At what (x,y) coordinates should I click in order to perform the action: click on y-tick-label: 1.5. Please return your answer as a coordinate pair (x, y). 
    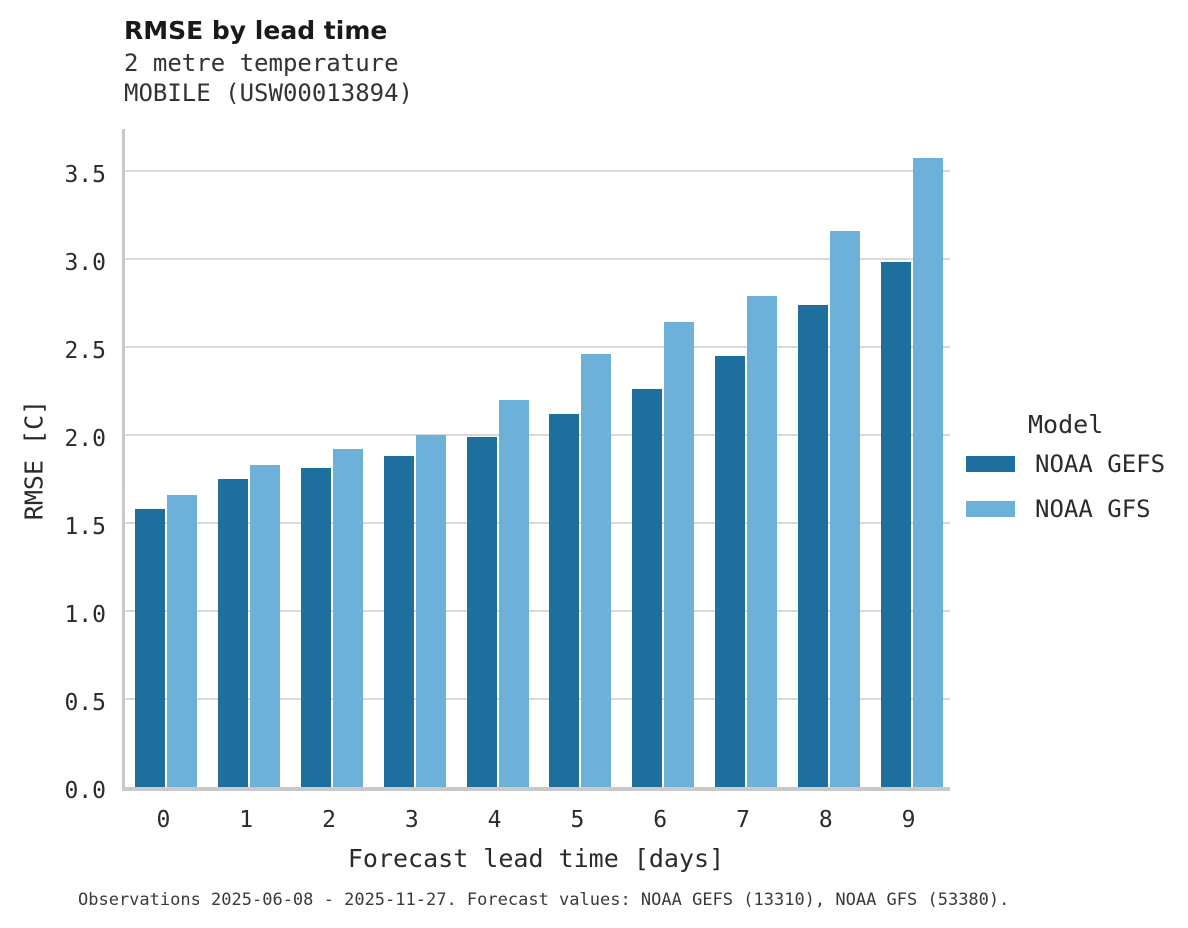
    Looking at the image, I should click on (85, 526).